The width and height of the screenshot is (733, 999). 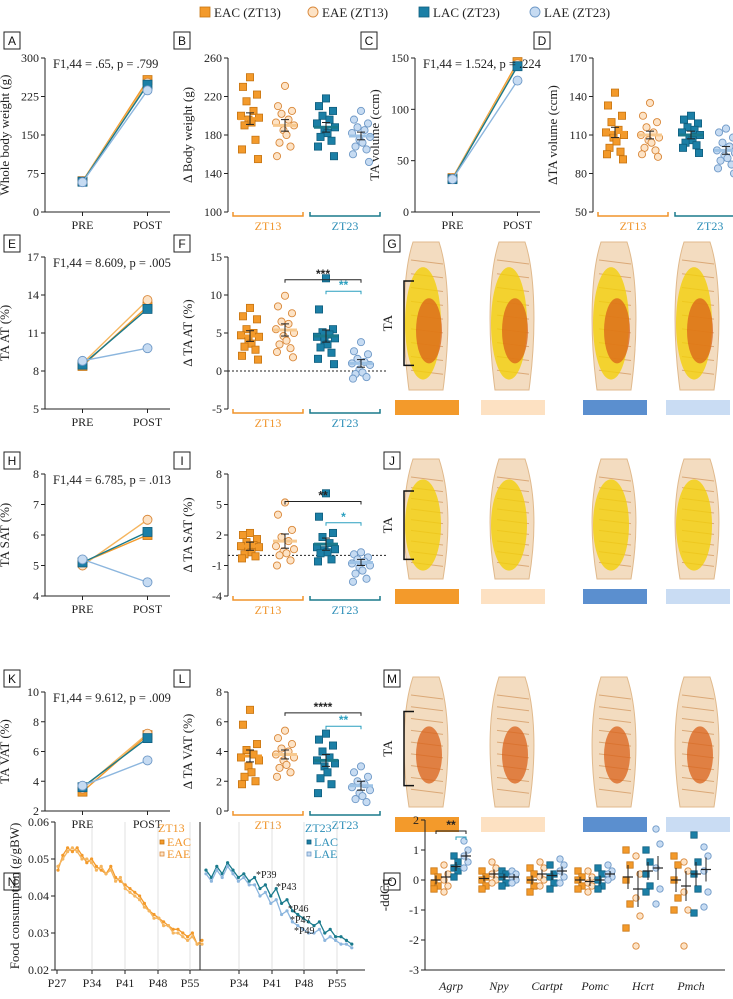 What do you see at coordinates (182, 679) in the screenshot?
I see `panel-letter-l: L` at bounding box center [182, 679].